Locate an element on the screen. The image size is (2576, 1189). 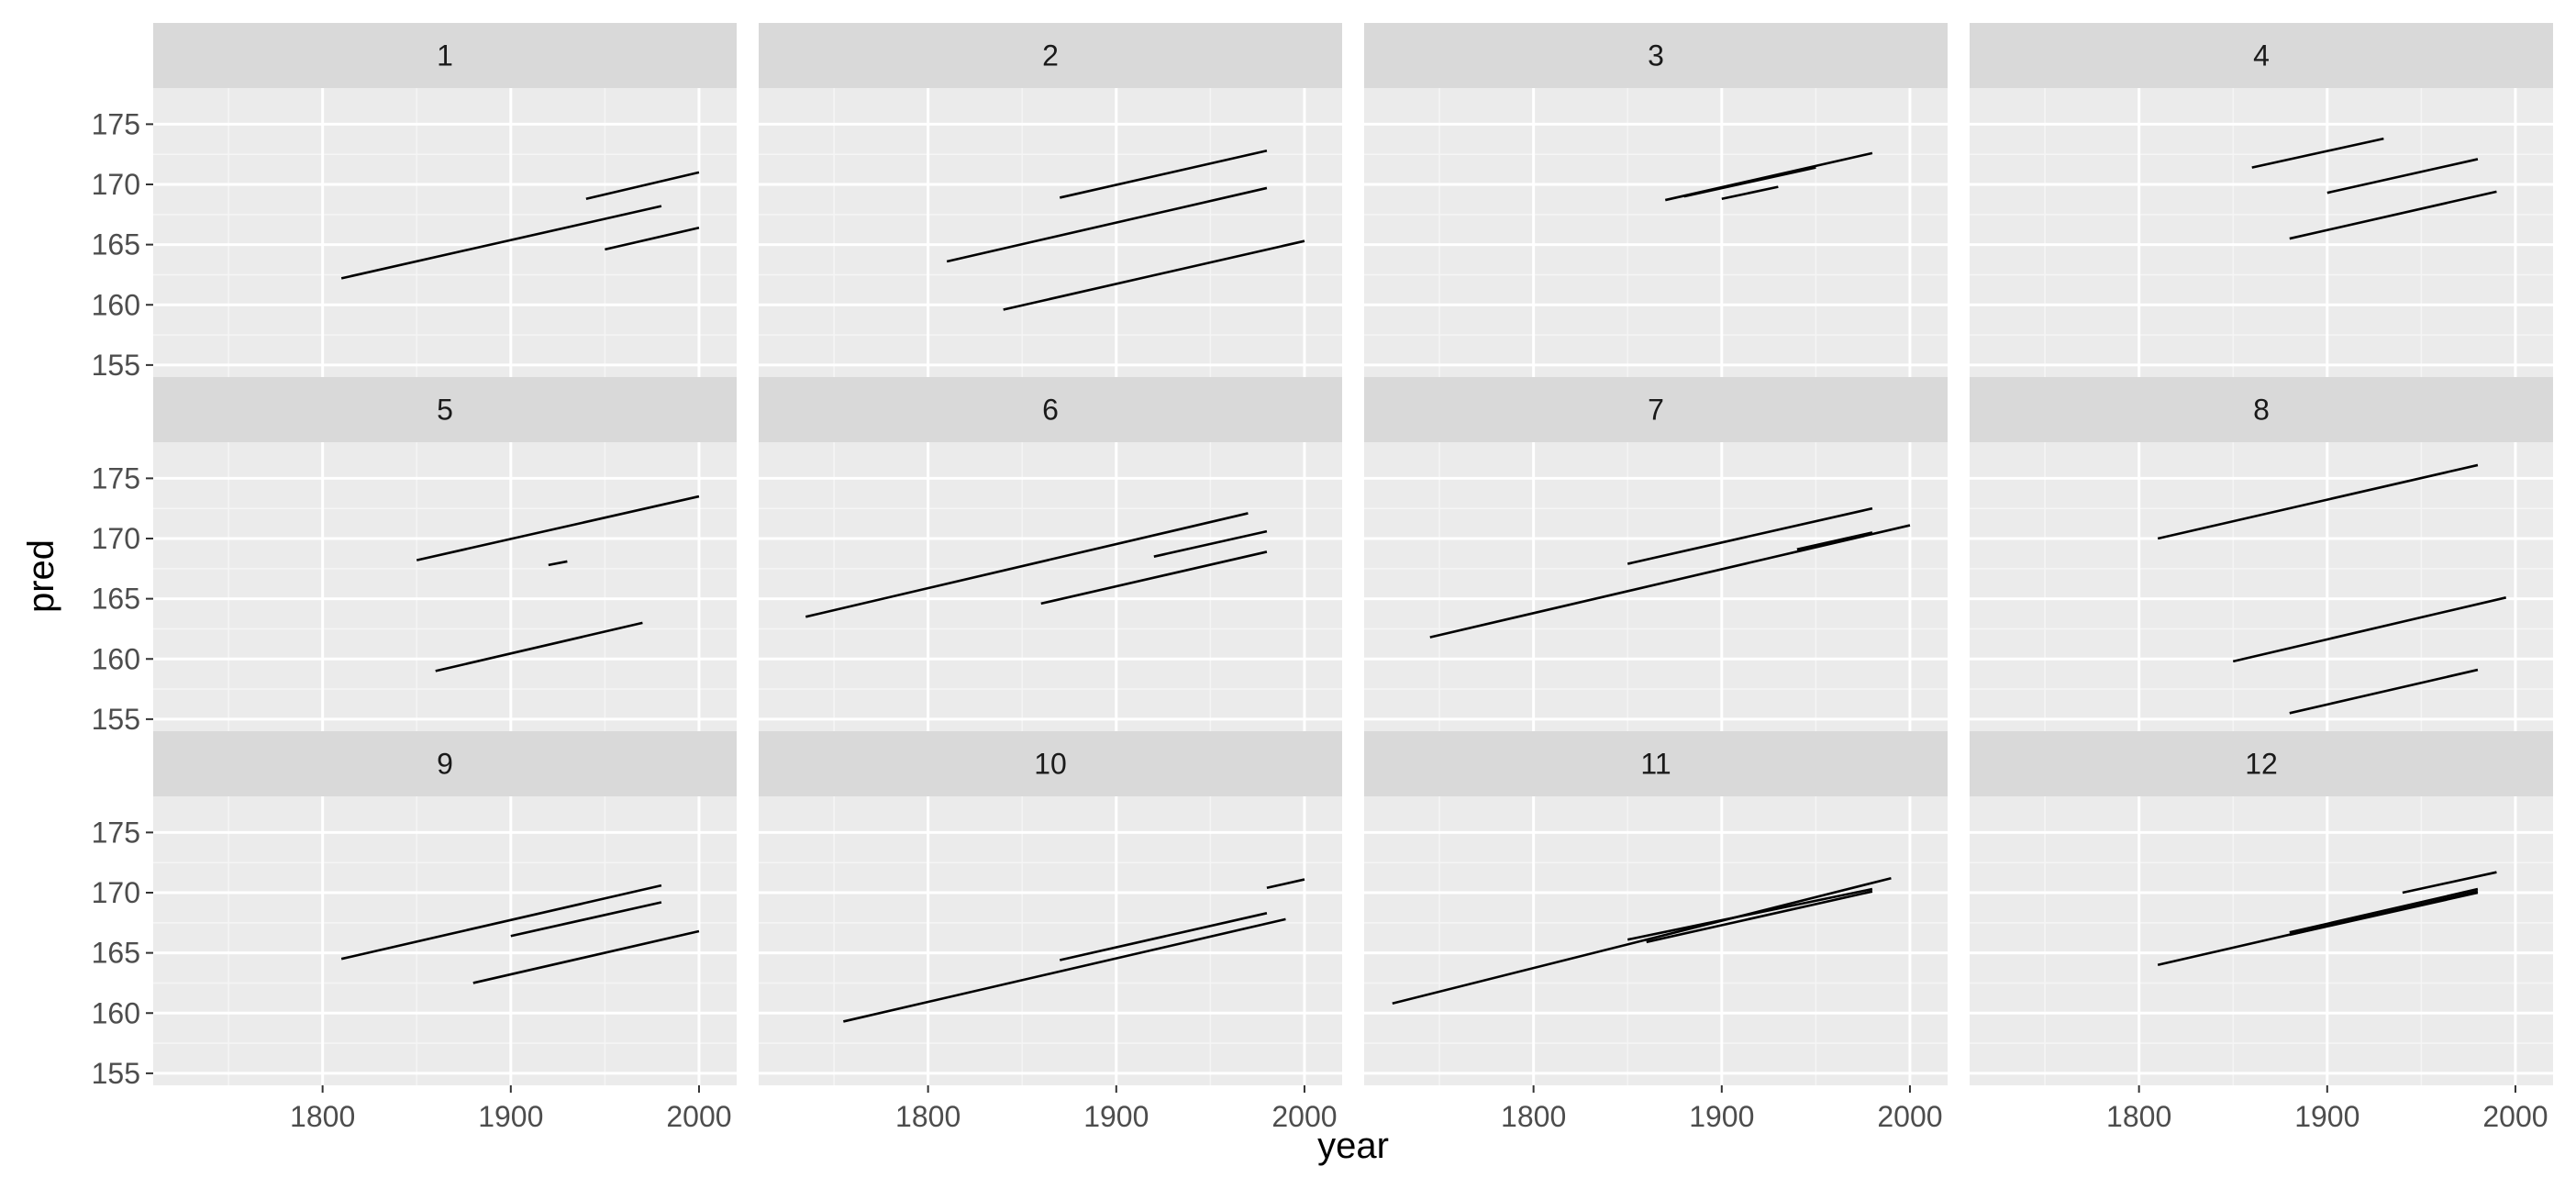
facet-strip-label: 5 is located at coordinates (445, 410).